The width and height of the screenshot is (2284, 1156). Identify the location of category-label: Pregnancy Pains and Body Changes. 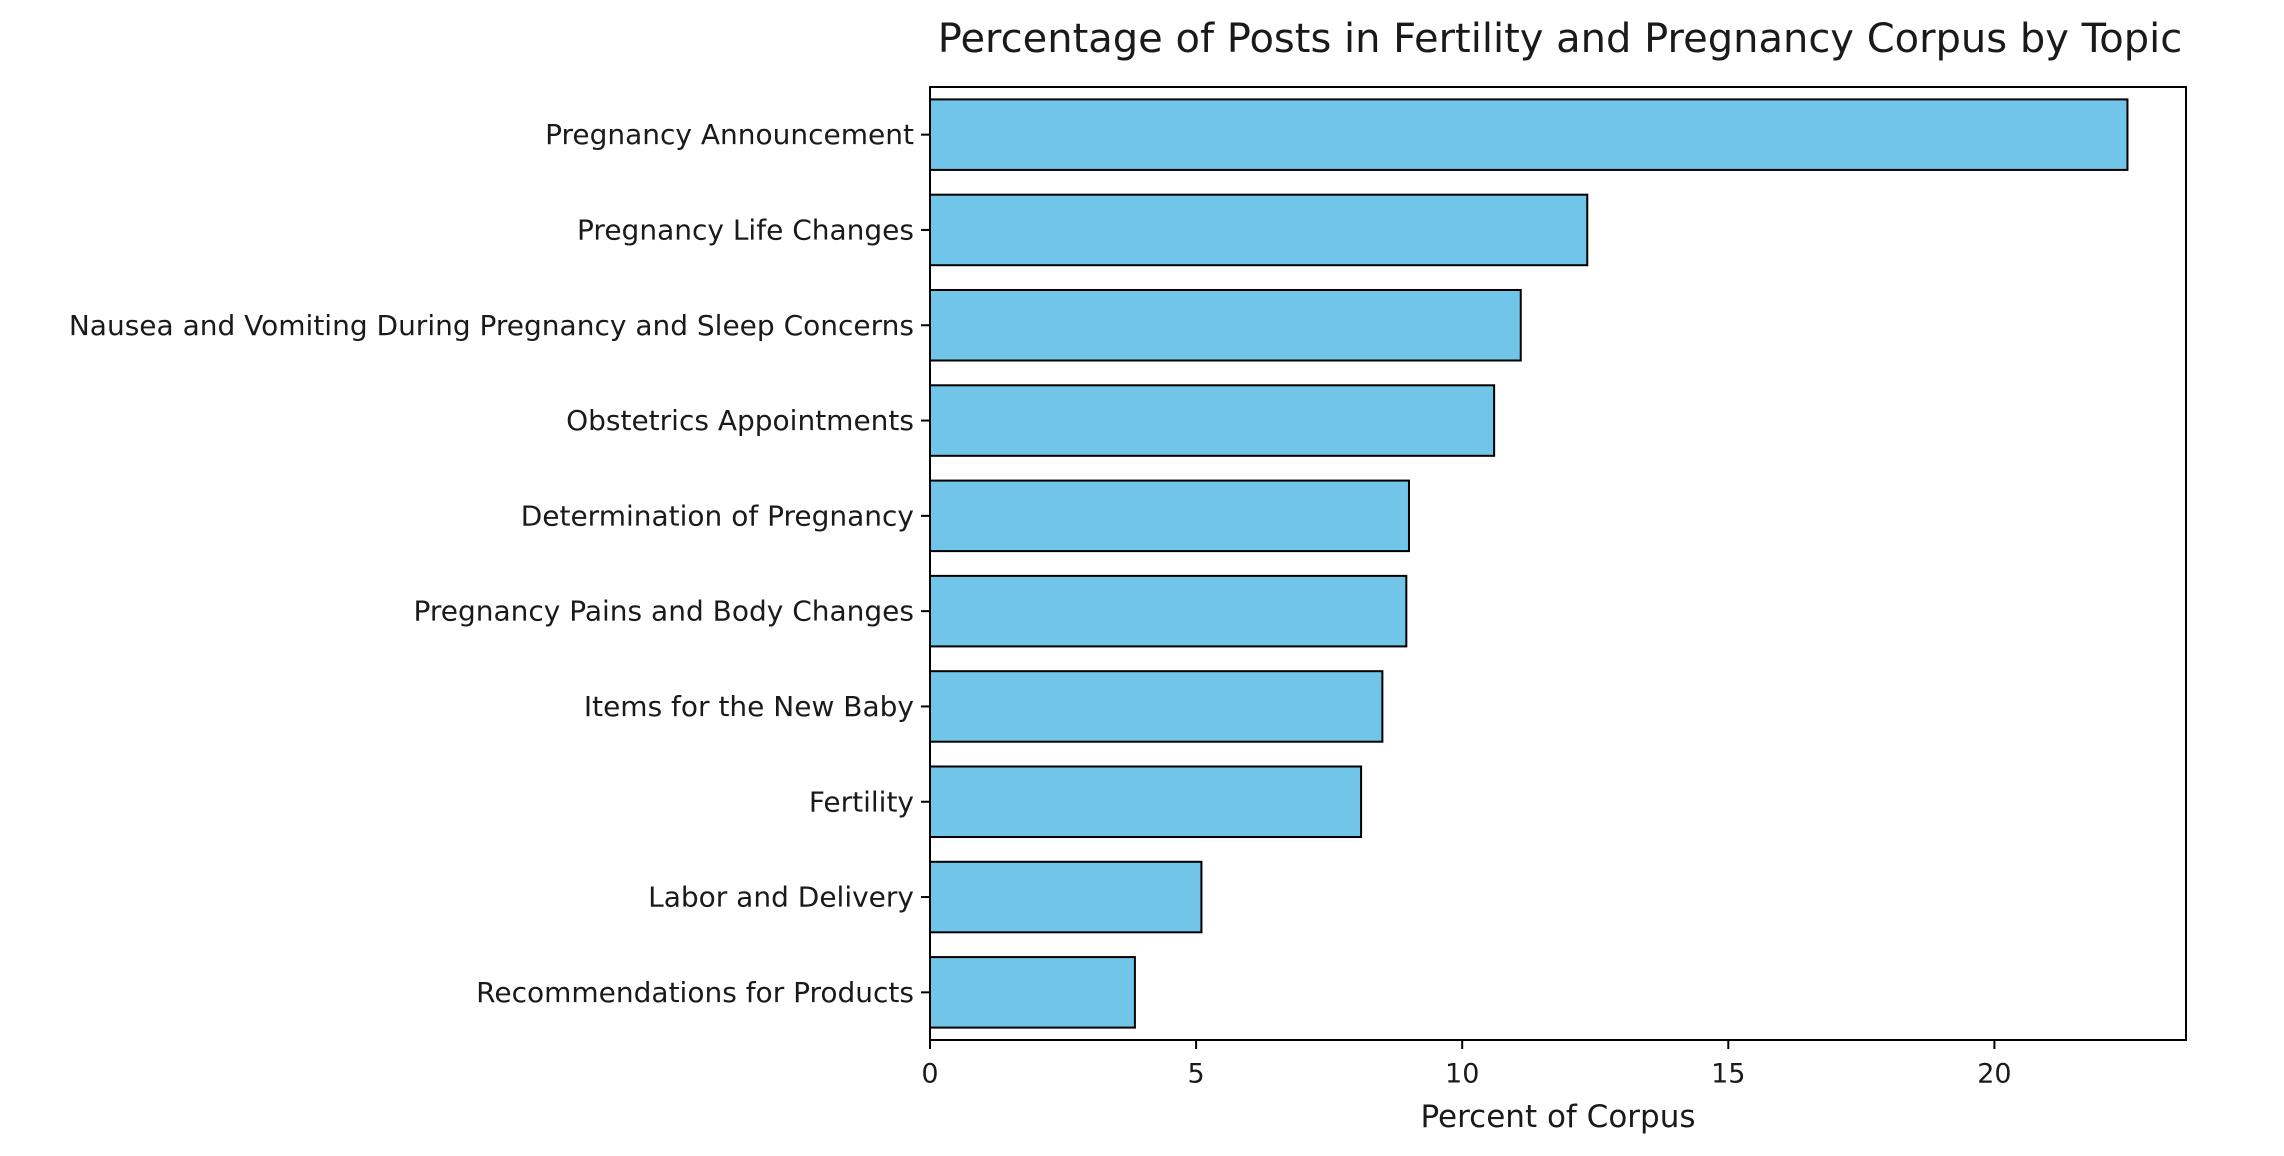
(663, 611).